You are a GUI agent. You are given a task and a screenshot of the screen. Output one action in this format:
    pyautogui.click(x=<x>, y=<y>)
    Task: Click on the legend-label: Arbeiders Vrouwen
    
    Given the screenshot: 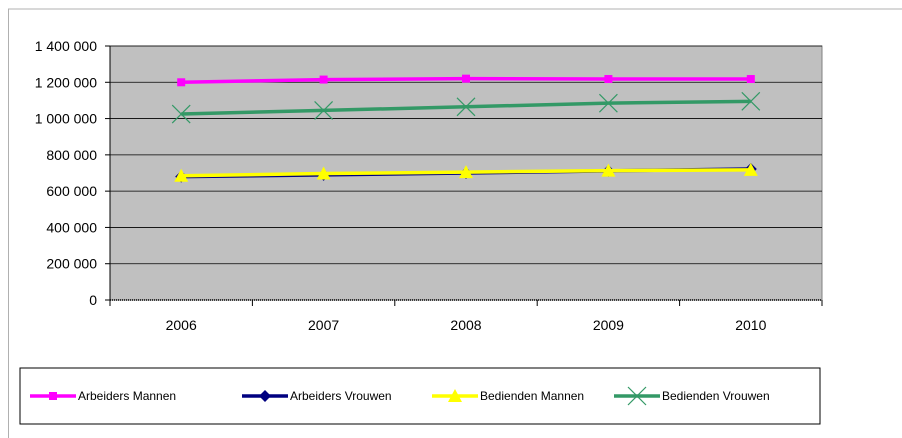 What is the action you would take?
    pyautogui.click(x=341, y=396)
    